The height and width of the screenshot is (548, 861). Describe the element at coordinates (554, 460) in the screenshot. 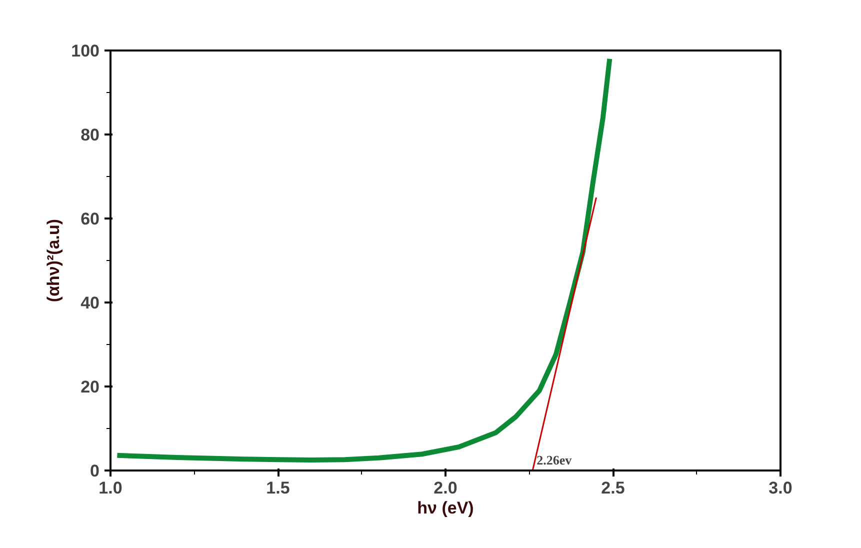

I see `annotation: 2.26ev` at that location.